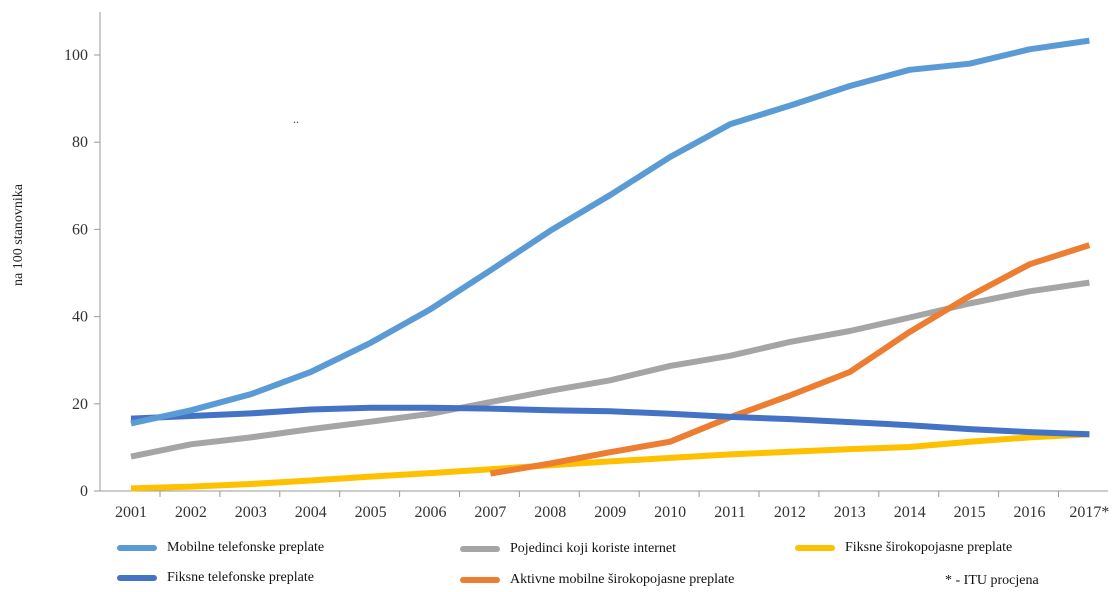 Image resolution: width=1118 pixels, height=592 pixels. What do you see at coordinates (610, 512) in the screenshot?
I see `x-tick-label: 2009` at bounding box center [610, 512].